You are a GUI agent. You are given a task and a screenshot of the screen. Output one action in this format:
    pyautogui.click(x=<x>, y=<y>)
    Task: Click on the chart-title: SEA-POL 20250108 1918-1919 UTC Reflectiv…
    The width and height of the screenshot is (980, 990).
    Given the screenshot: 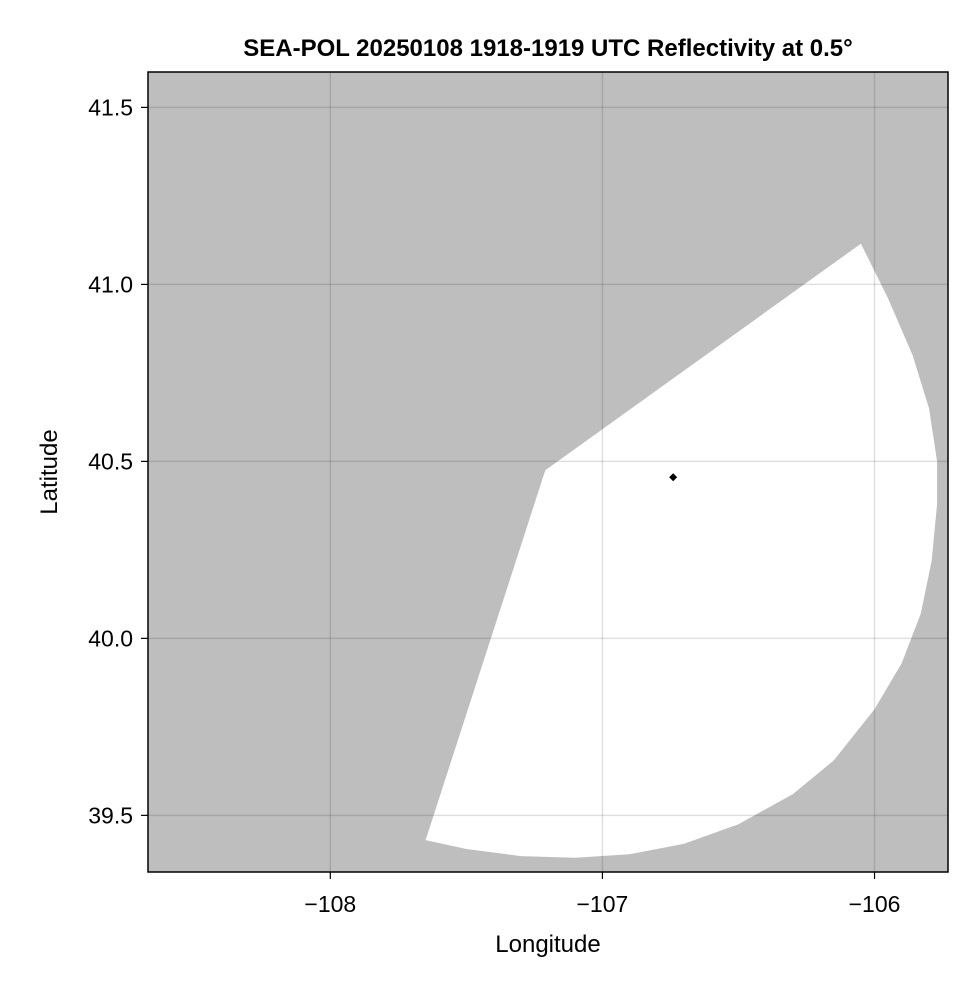 What is the action you would take?
    pyautogui.click(x=547, y=48)
    